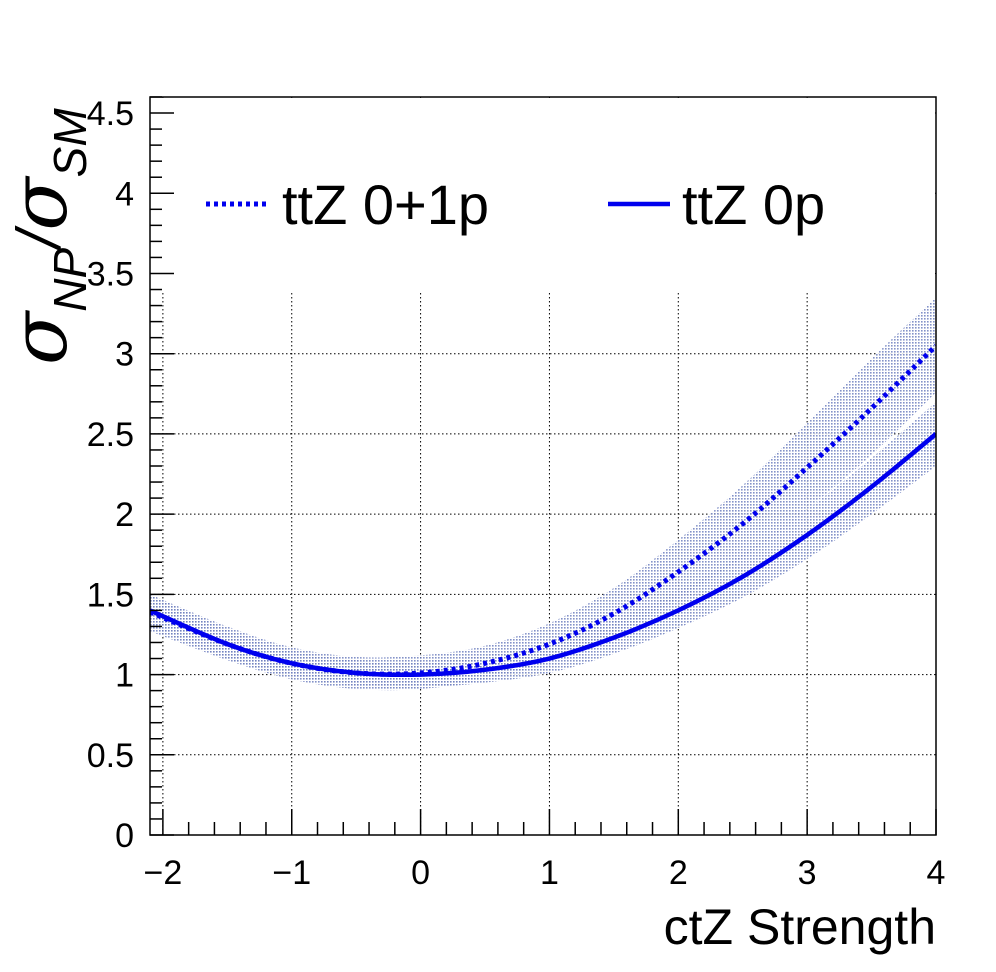 This screenshot has width=996, height=972. What do you see at coordinates (124, 836) in the screenshot?
I see `y-tick-label: 0` at bounding box center [124, 836].